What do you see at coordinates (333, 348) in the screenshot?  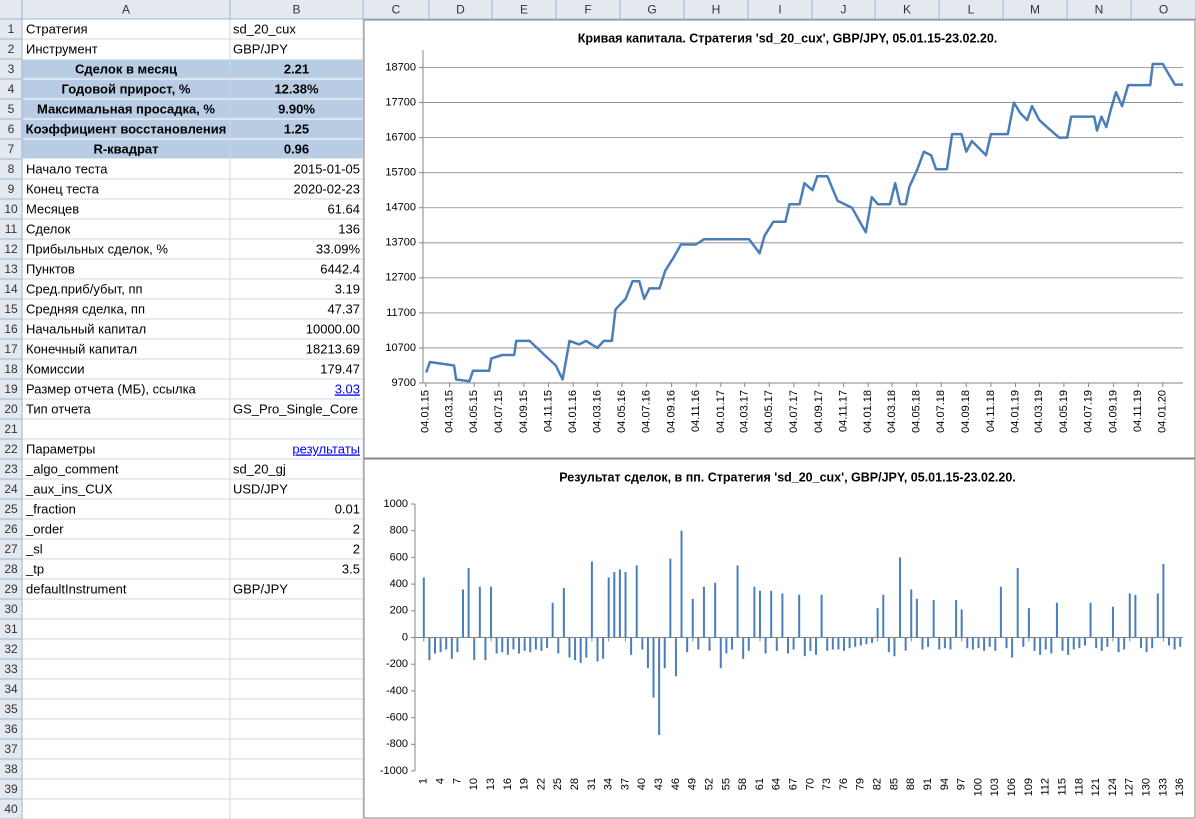 I see `cell-value: 18213.69` at bounding box center [333, 348].